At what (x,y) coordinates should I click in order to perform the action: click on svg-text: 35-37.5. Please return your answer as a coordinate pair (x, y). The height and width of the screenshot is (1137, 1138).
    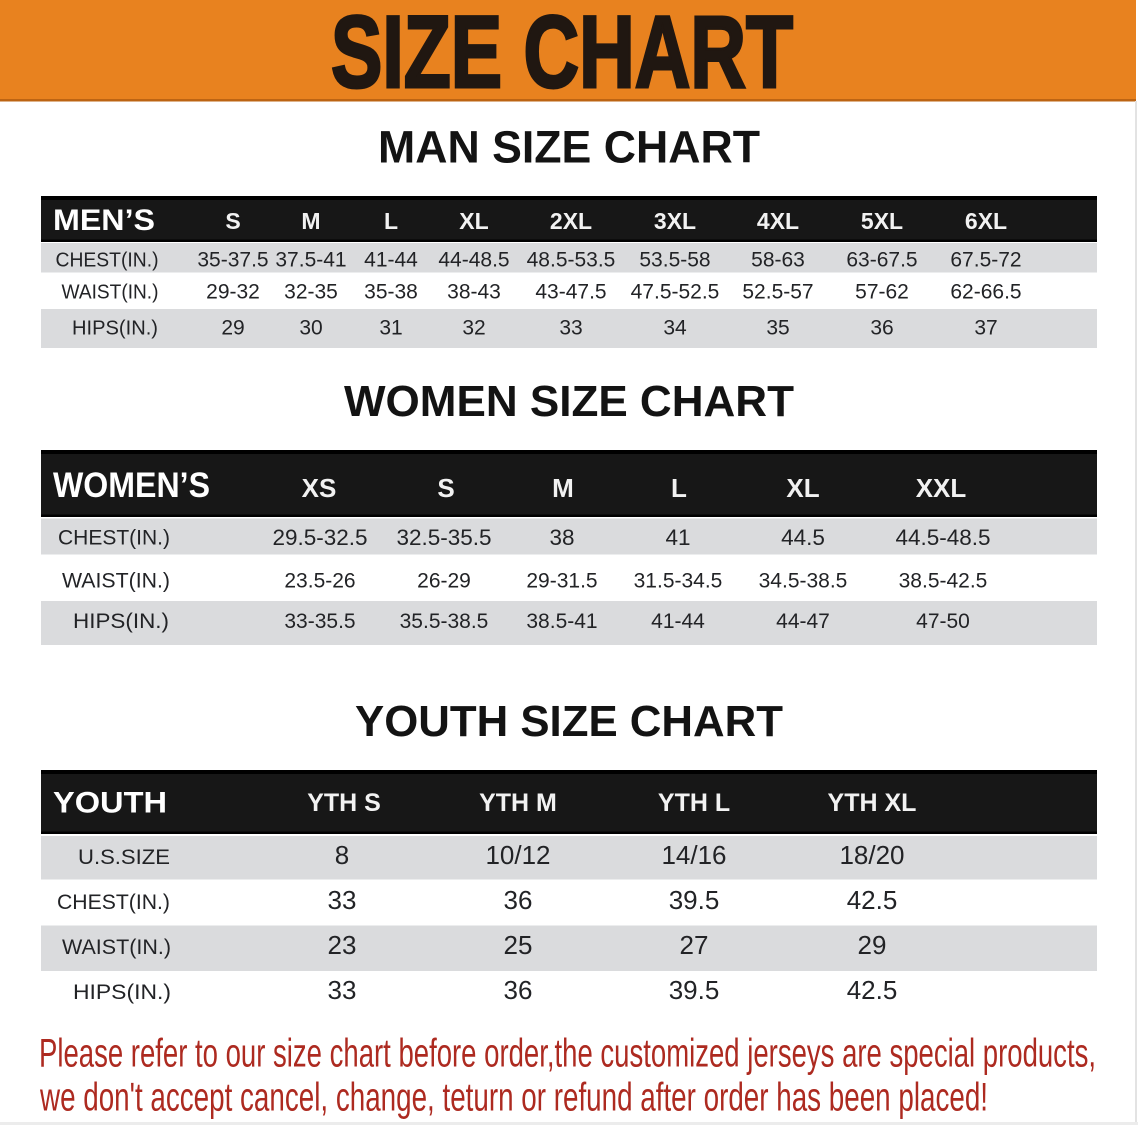
    Looking at the image, I should click on (232, 260).